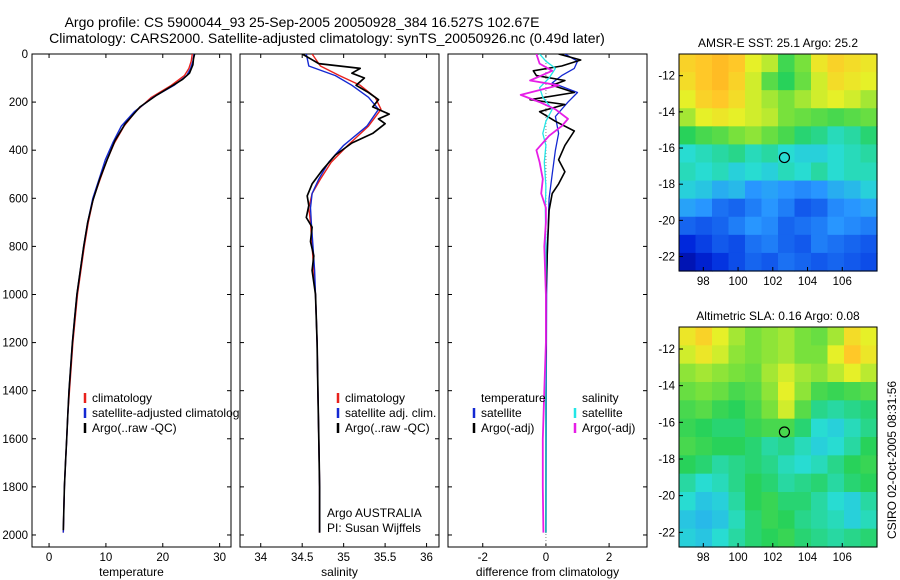  I want to click on temperature-ytick-label: 1200, so click(15, 344).